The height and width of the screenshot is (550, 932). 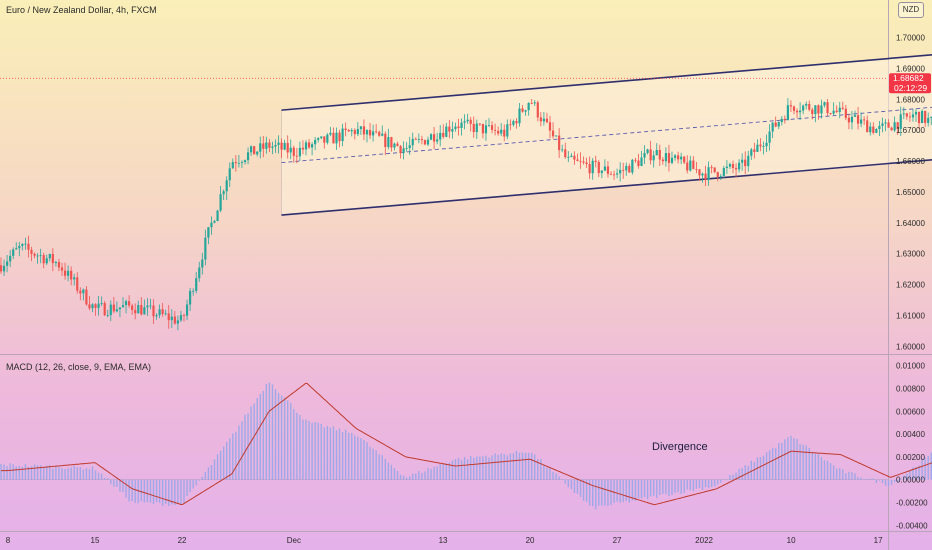 What do you see at coordinates (606, 175) in the screenshot?
I see `channel-lower-line` at bounding box center [606, 175].